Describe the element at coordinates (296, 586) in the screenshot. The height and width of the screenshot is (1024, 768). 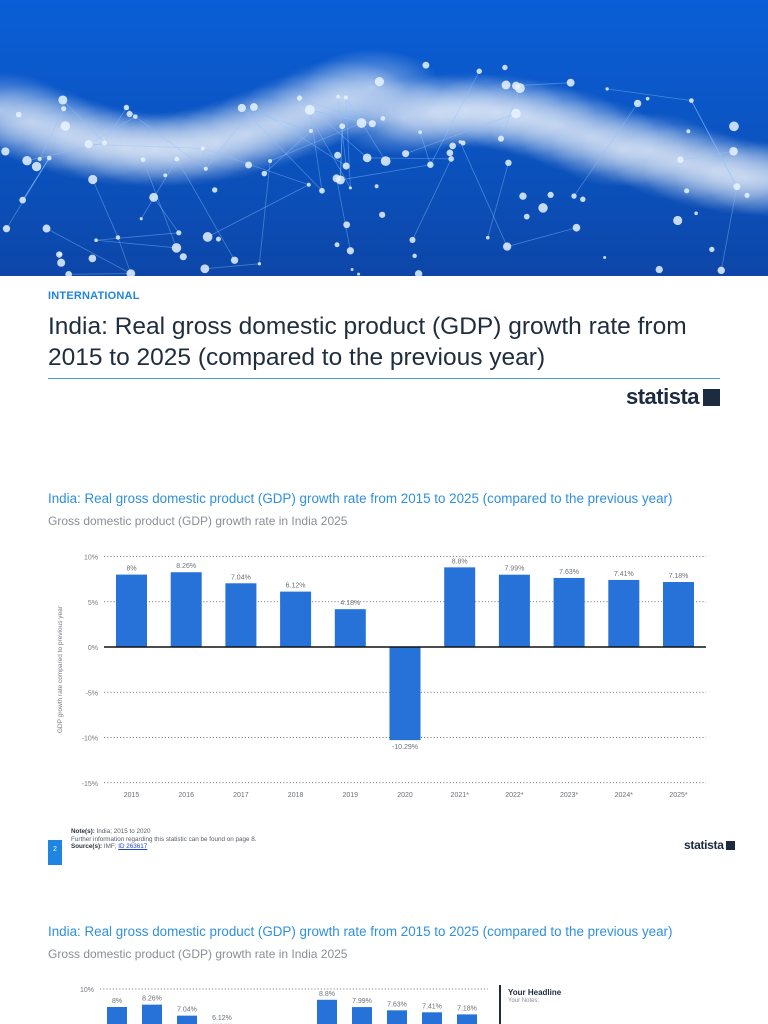
I see `data-label: 6.12%` at that location.